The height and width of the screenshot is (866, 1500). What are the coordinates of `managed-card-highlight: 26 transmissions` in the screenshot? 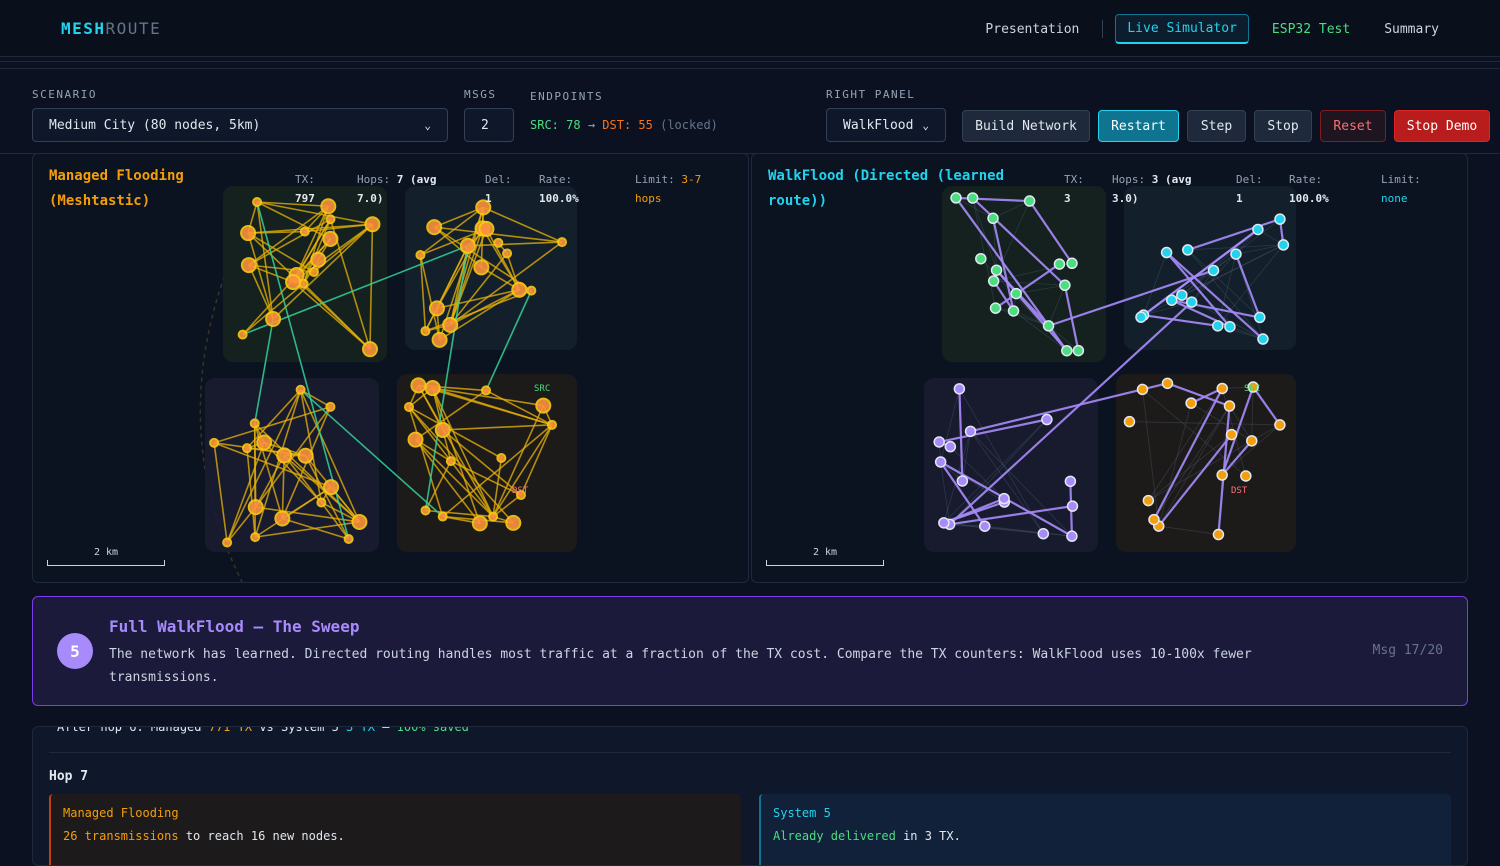 It's located at (121, 836).